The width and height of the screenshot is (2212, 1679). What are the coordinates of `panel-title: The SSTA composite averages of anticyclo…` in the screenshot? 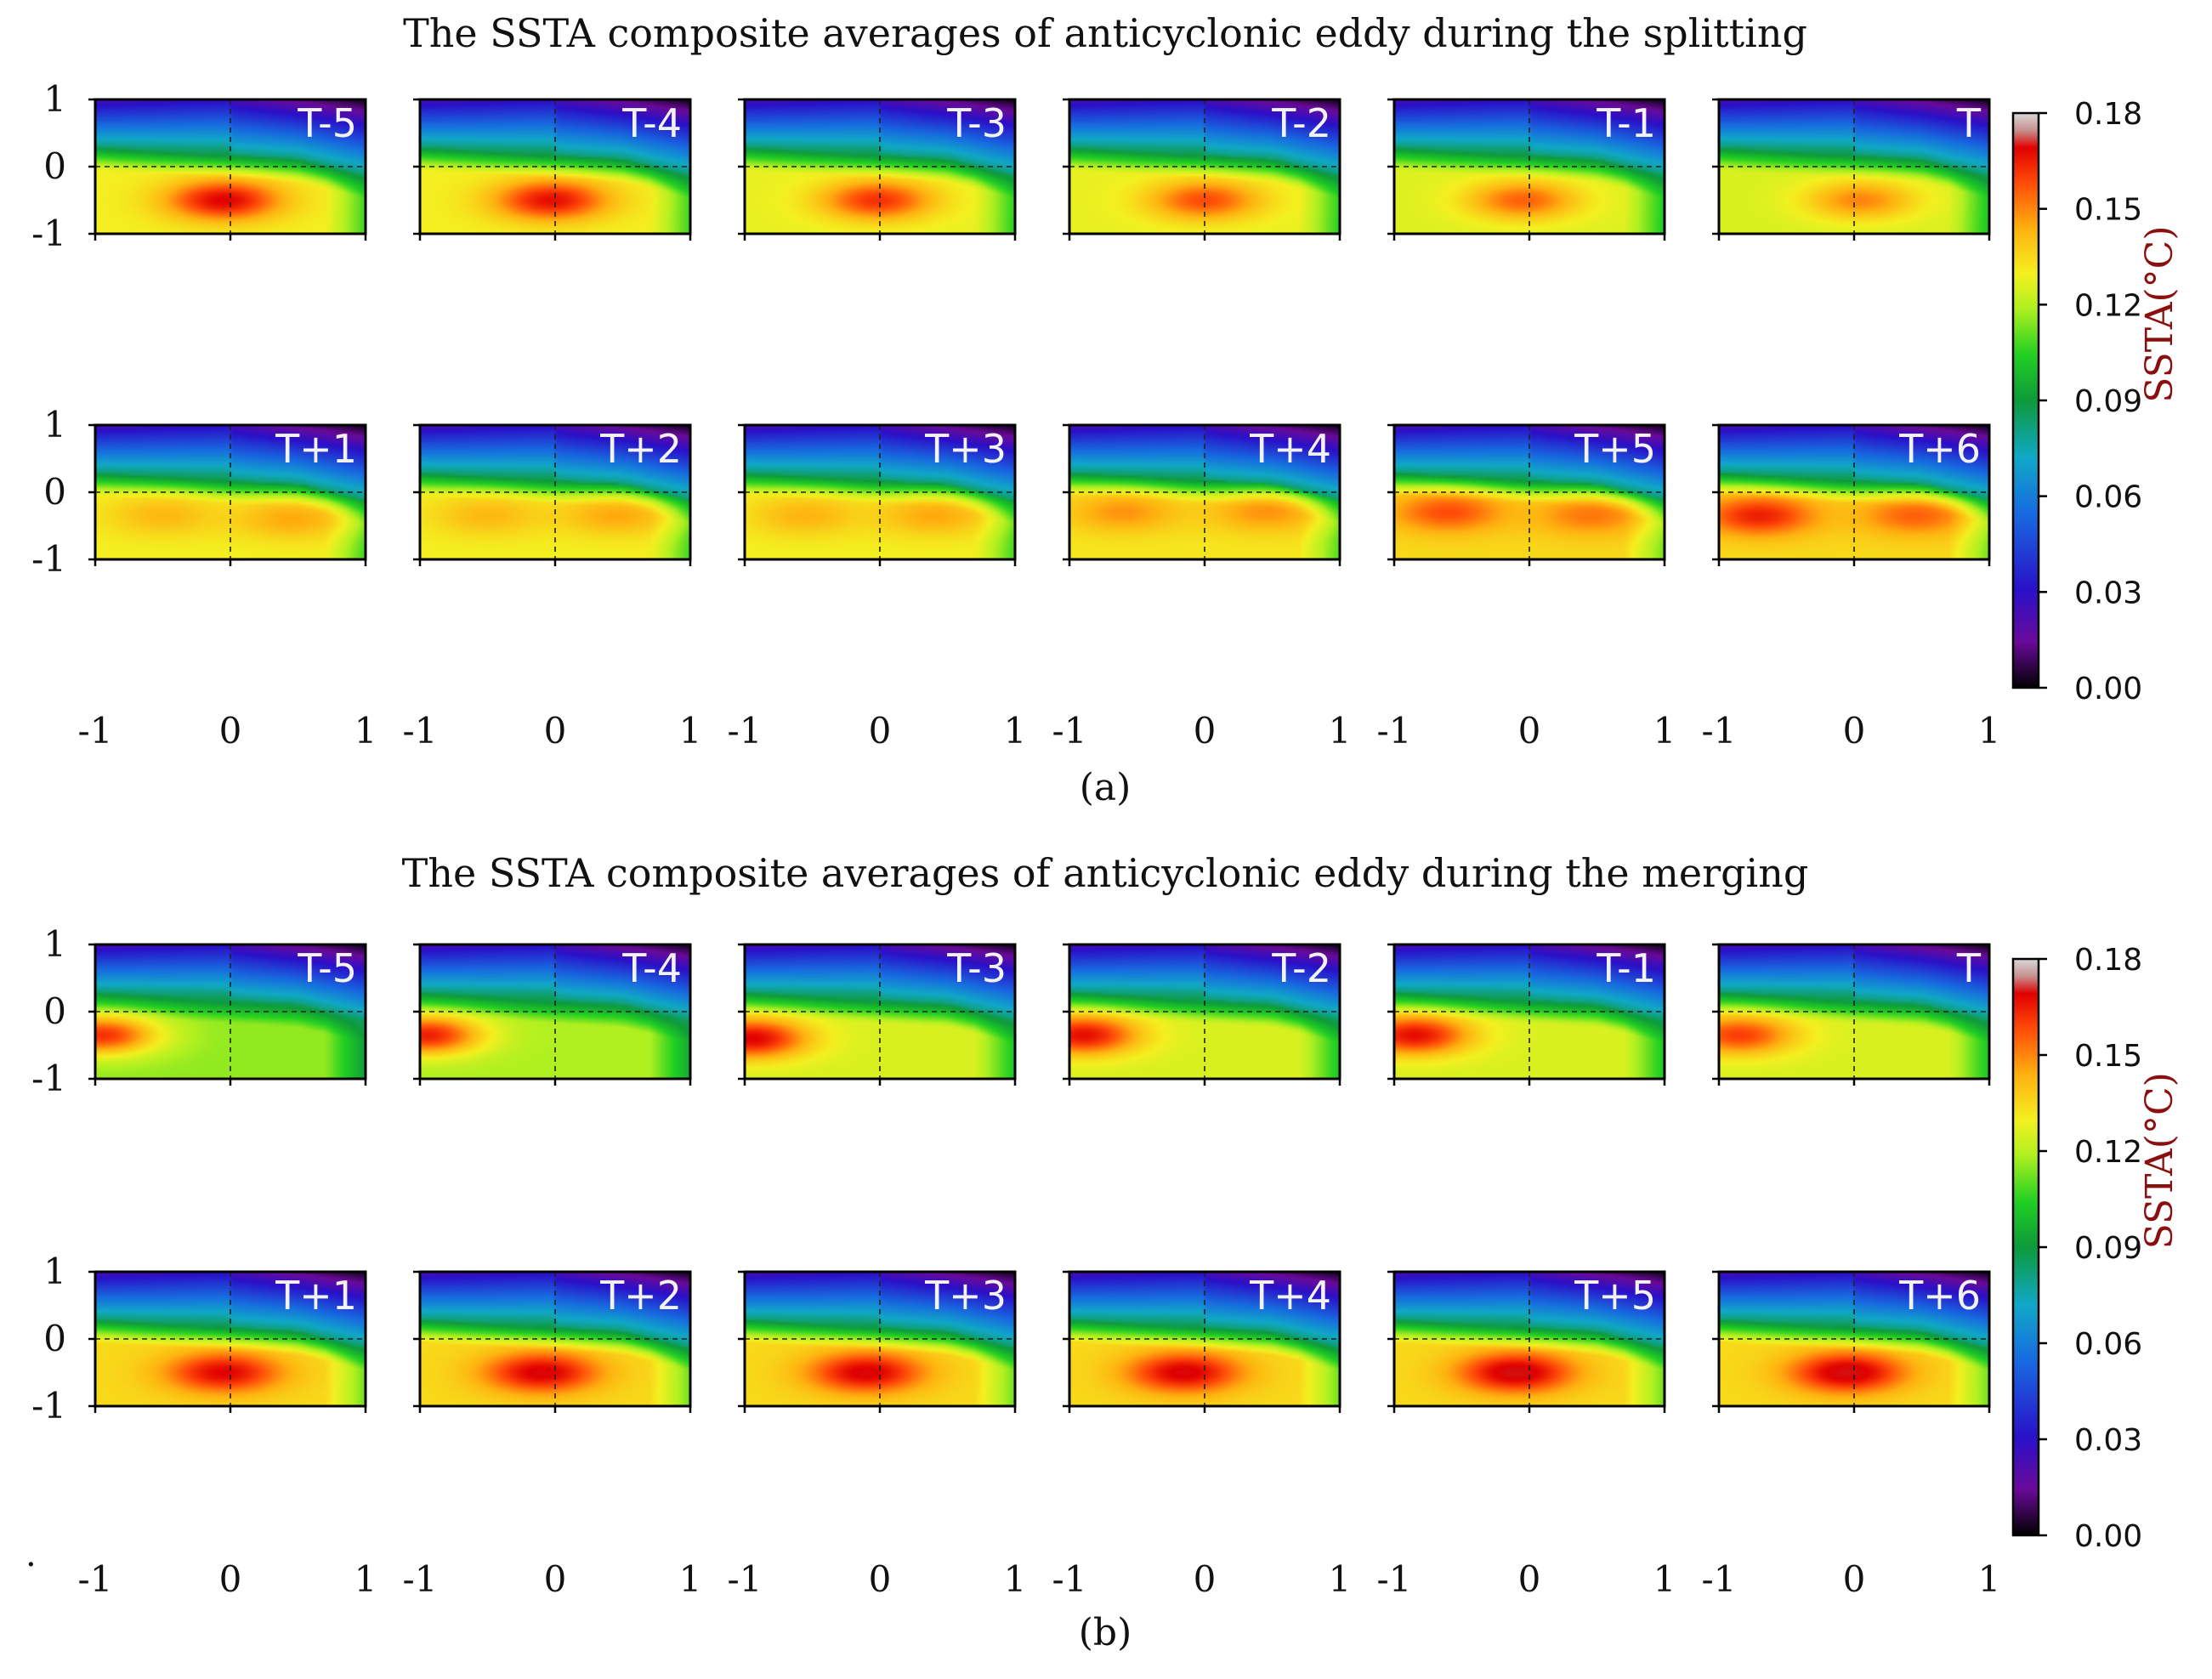 It's located at (1105, 33).